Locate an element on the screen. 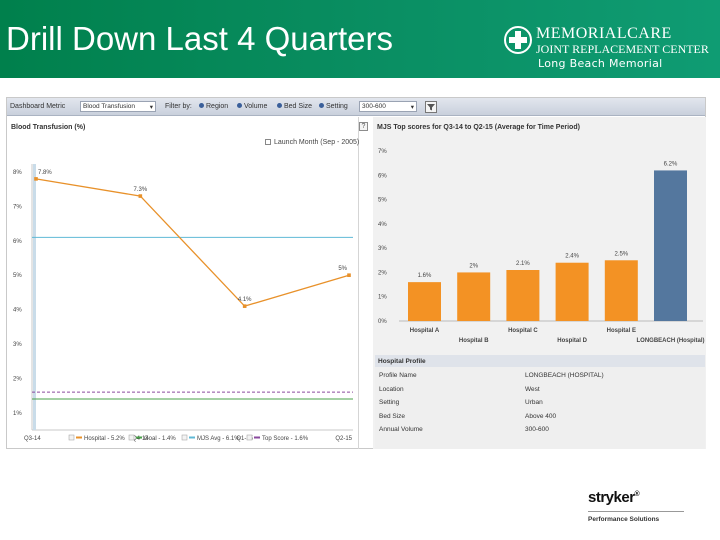 This screenshot has width=720, height=540. filter-bed-size: Bed Size is located at coordinates (294, 106).